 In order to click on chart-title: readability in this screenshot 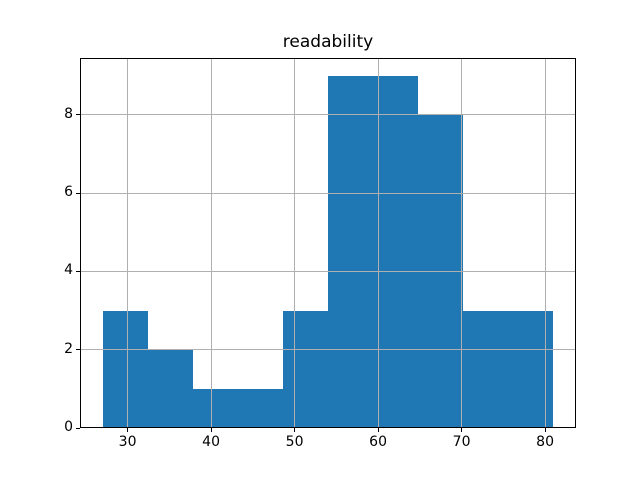, I will do `click(328, 42)`.